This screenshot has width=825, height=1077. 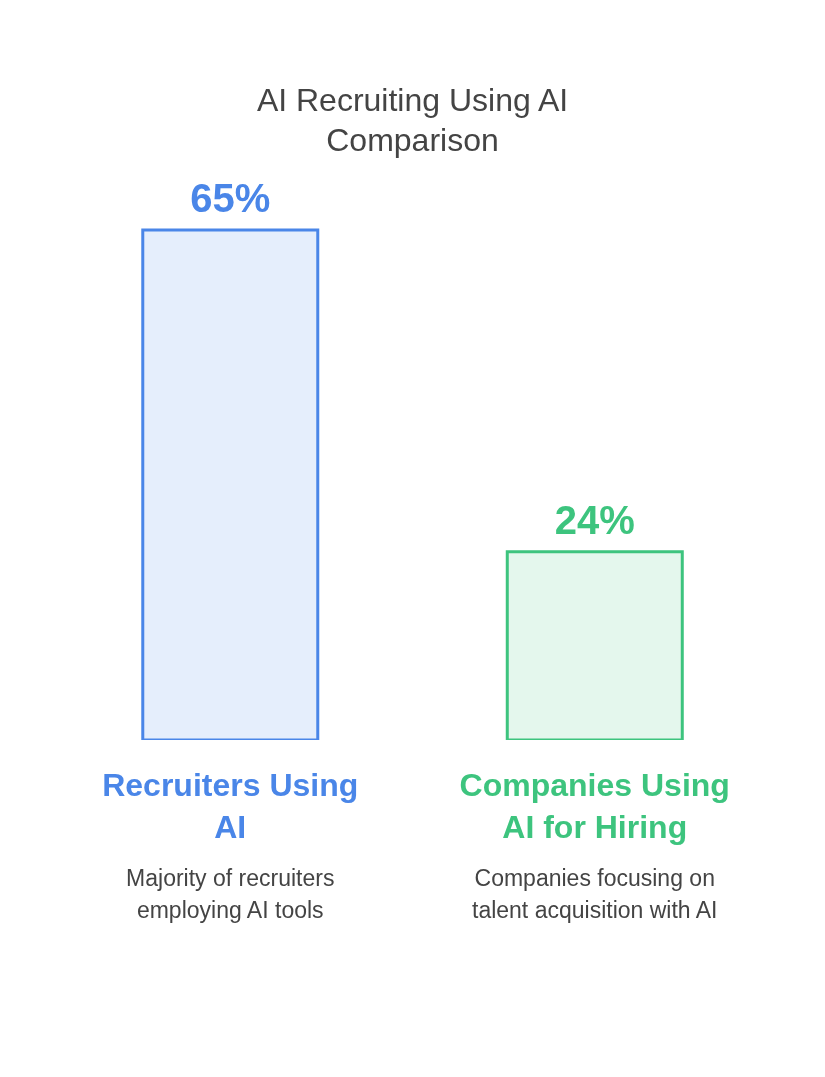 What do you see at coordinates (230, 894) in the screenshot?
I see `text: Majority of recruiters employing AI tools` at bounding box center [230, 894].